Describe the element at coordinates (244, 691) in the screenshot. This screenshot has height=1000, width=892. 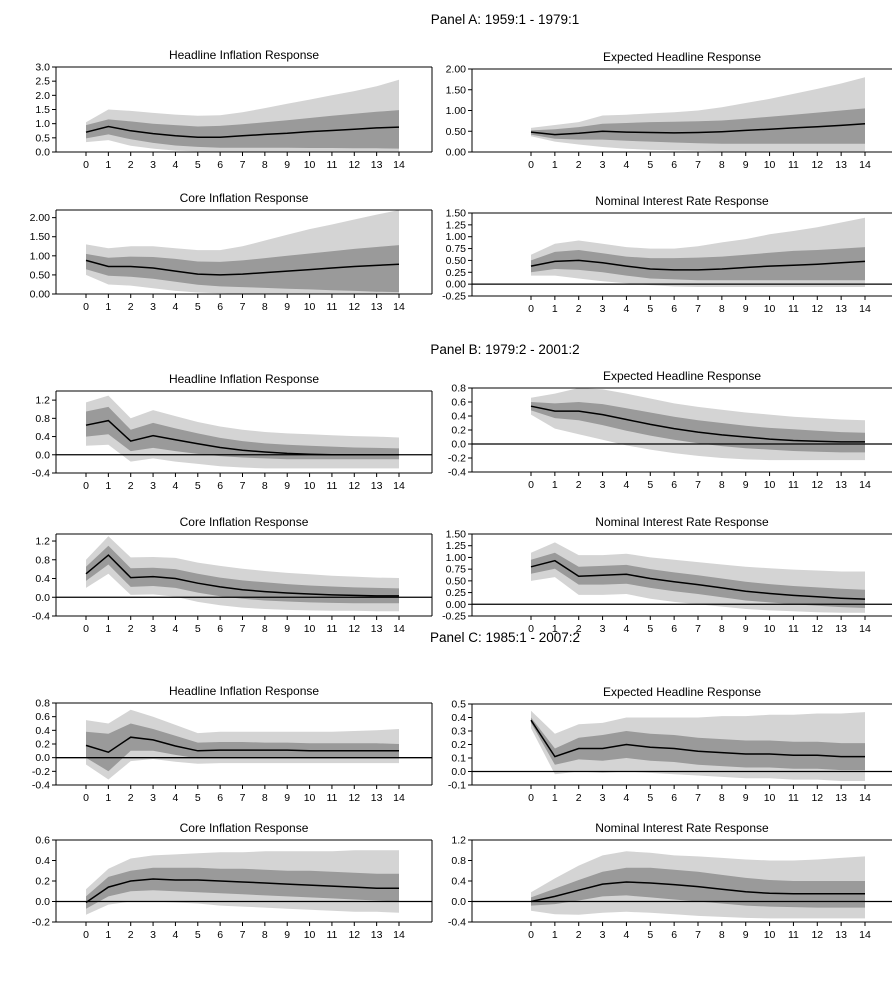
I see `subplot-title: Headline Inflation Response` at that location.